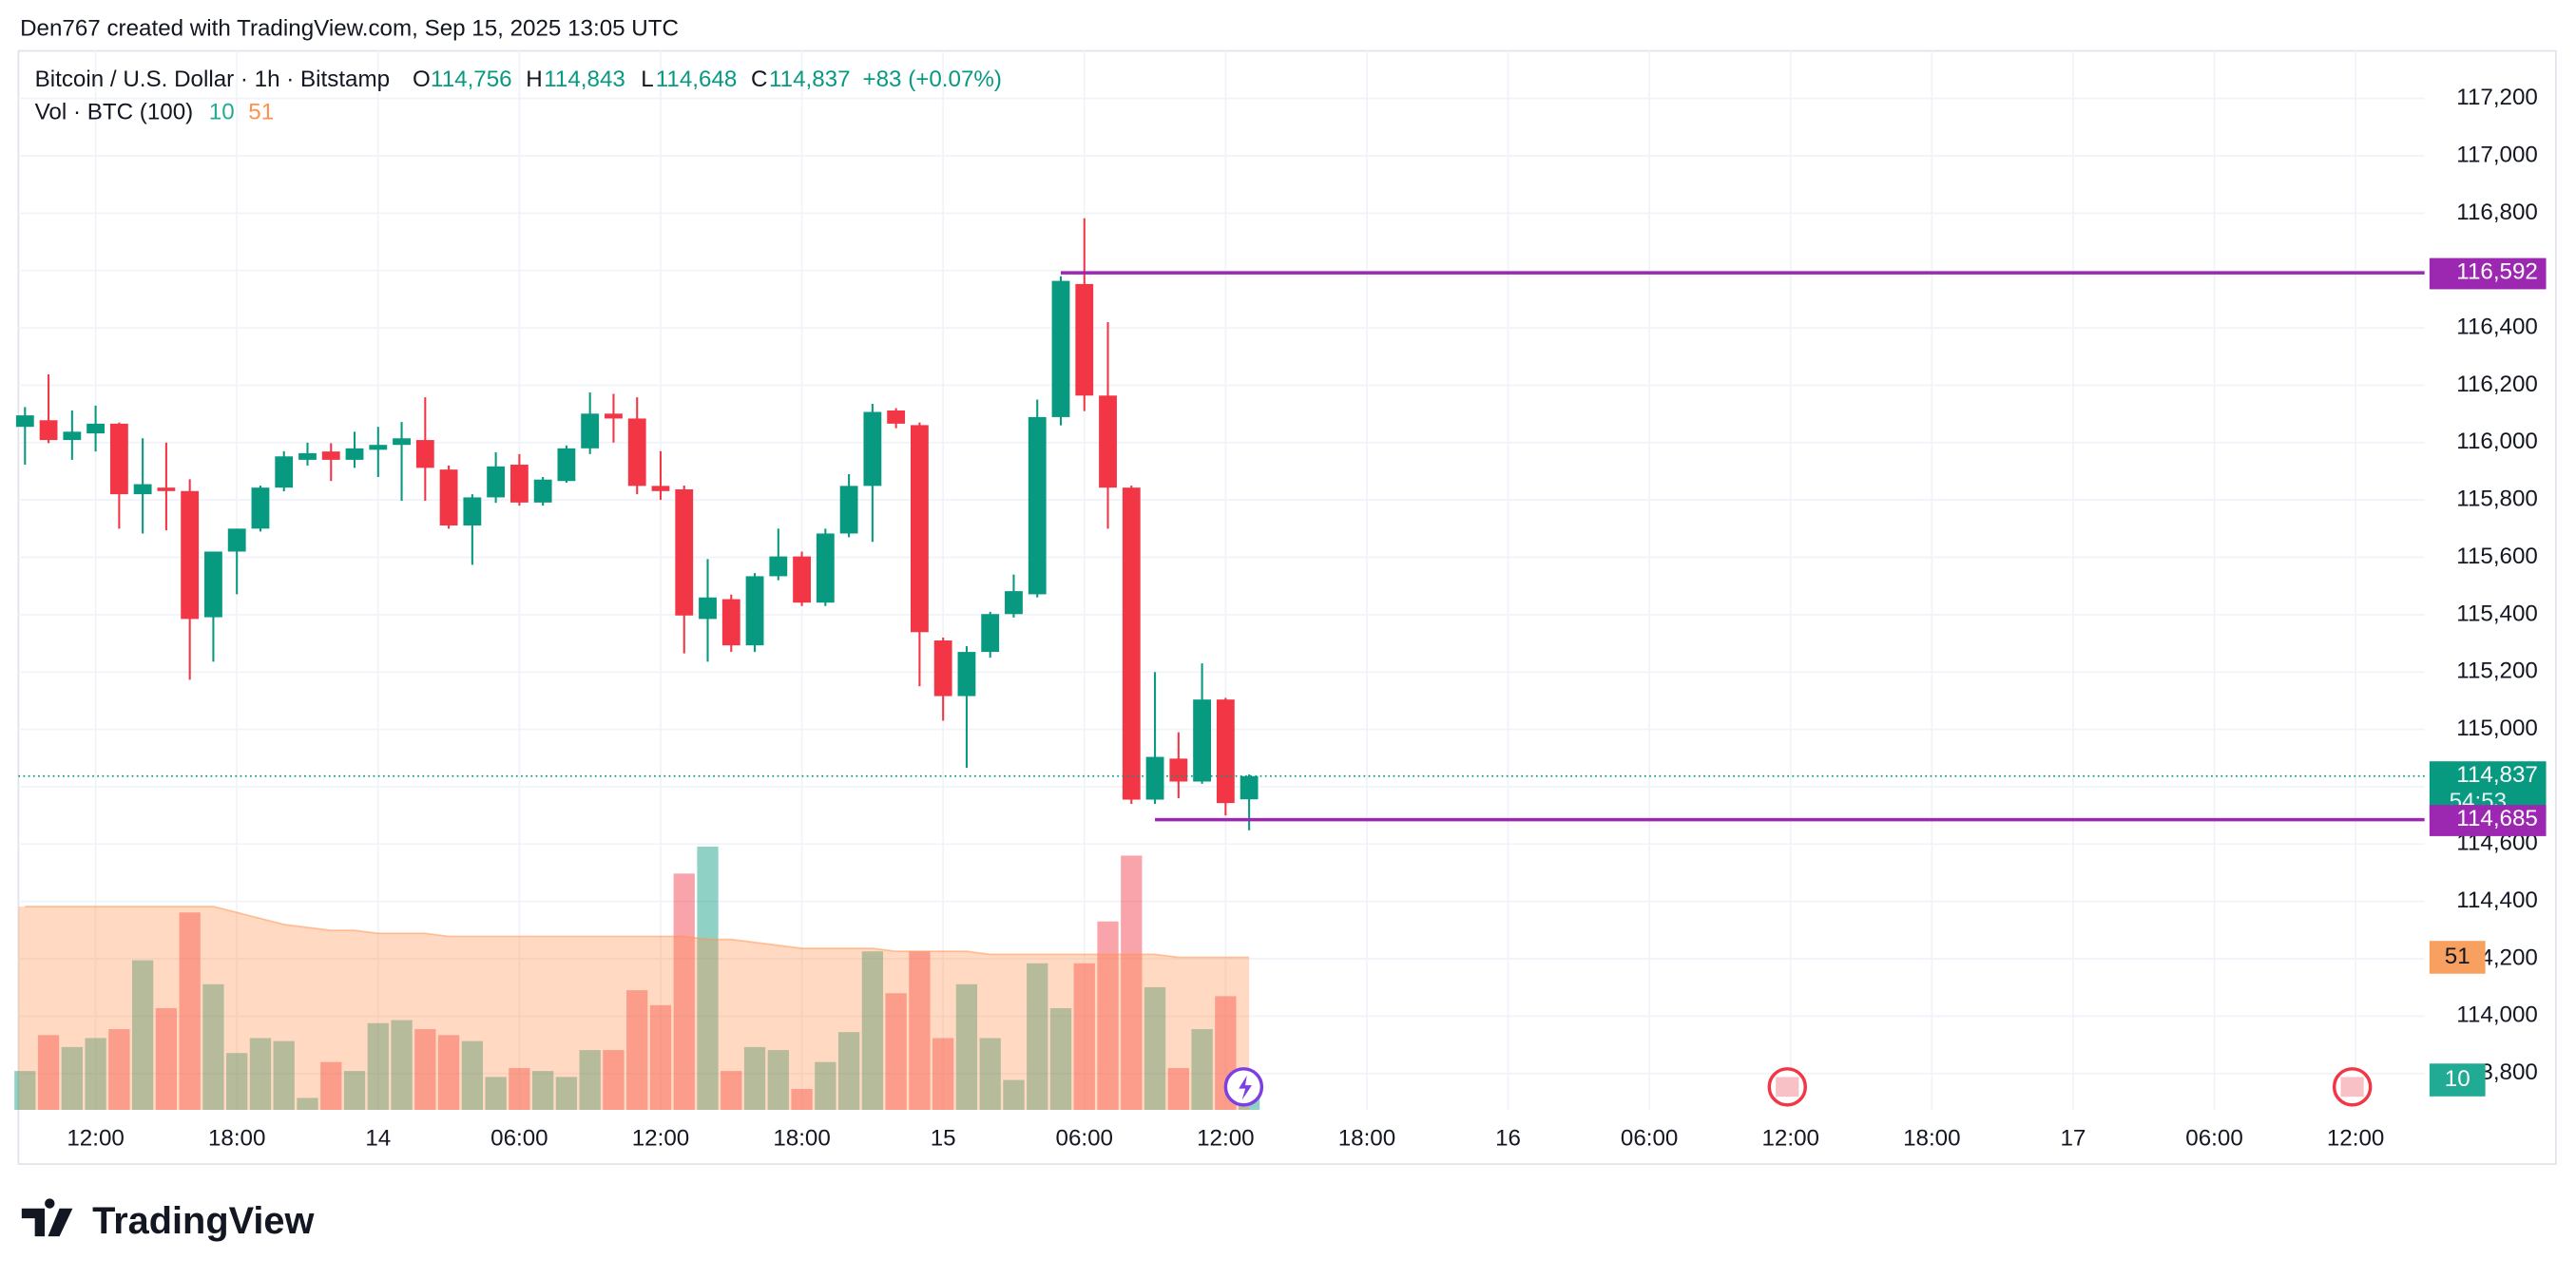 This screenshot has height=1279, width=2576. Describe the element at coordinates (422, 79) in the screenshot. I see `legend-label: O` at that location.